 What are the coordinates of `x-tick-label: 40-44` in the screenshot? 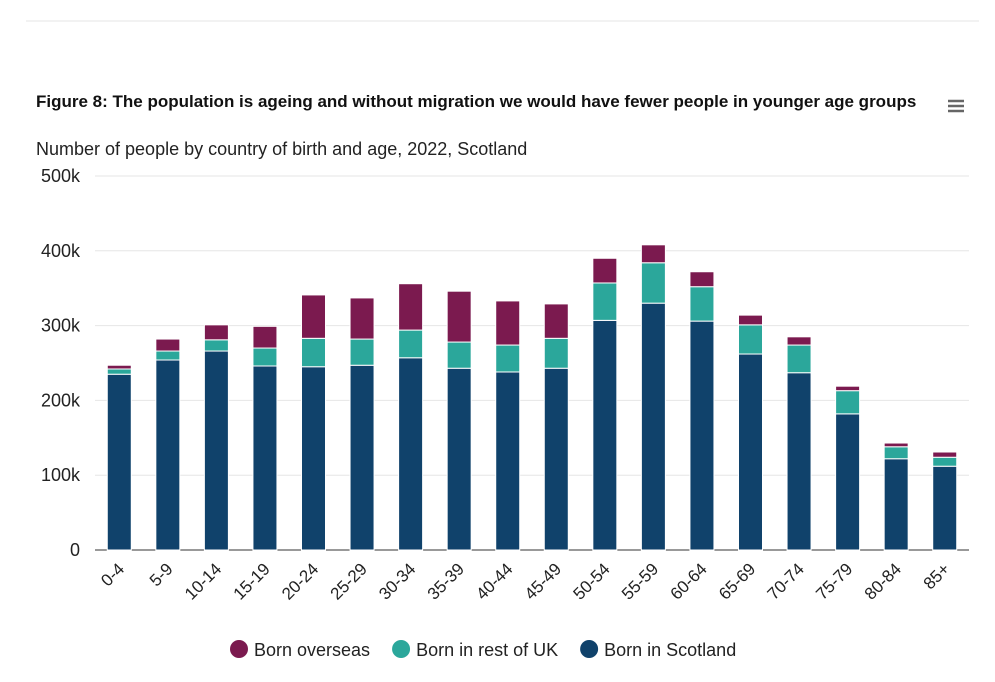 It's located at (494, 581).